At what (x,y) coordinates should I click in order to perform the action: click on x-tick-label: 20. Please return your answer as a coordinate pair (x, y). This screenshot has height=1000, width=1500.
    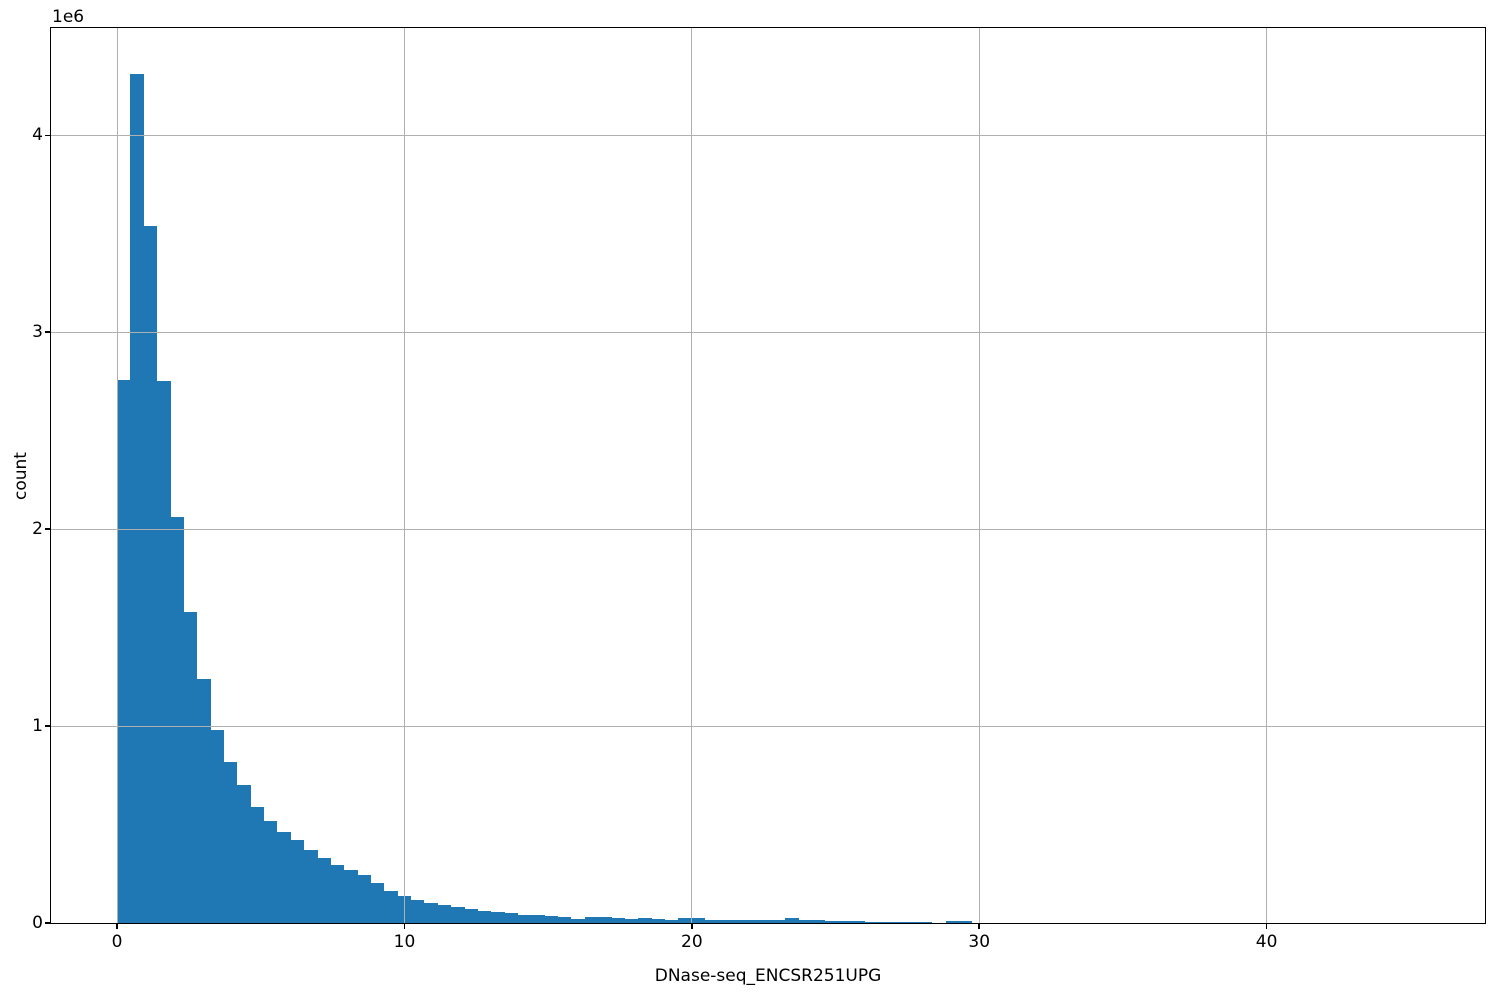
    Looking at the image, I should click on (692, 942).